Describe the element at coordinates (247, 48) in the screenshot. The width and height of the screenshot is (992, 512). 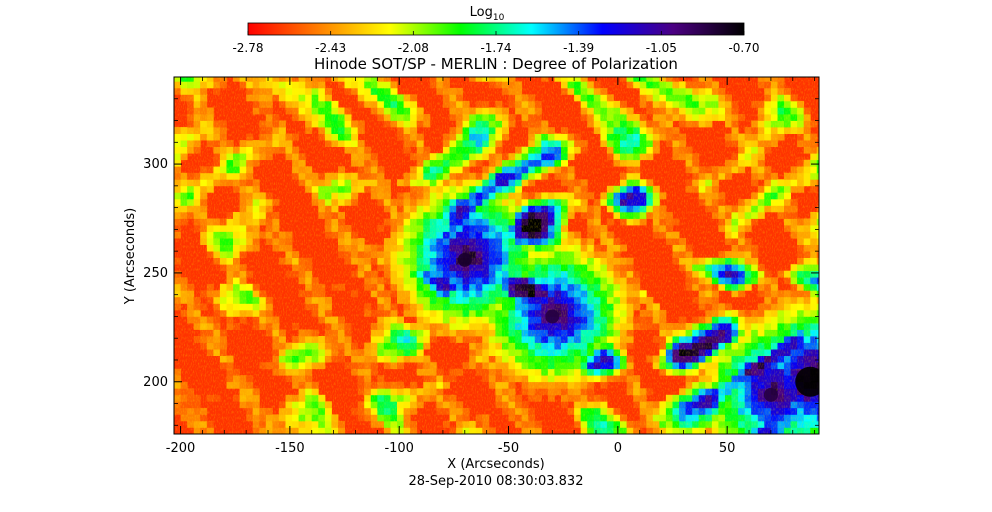
I see `colorbar-tick-label: -2.78` at that location.